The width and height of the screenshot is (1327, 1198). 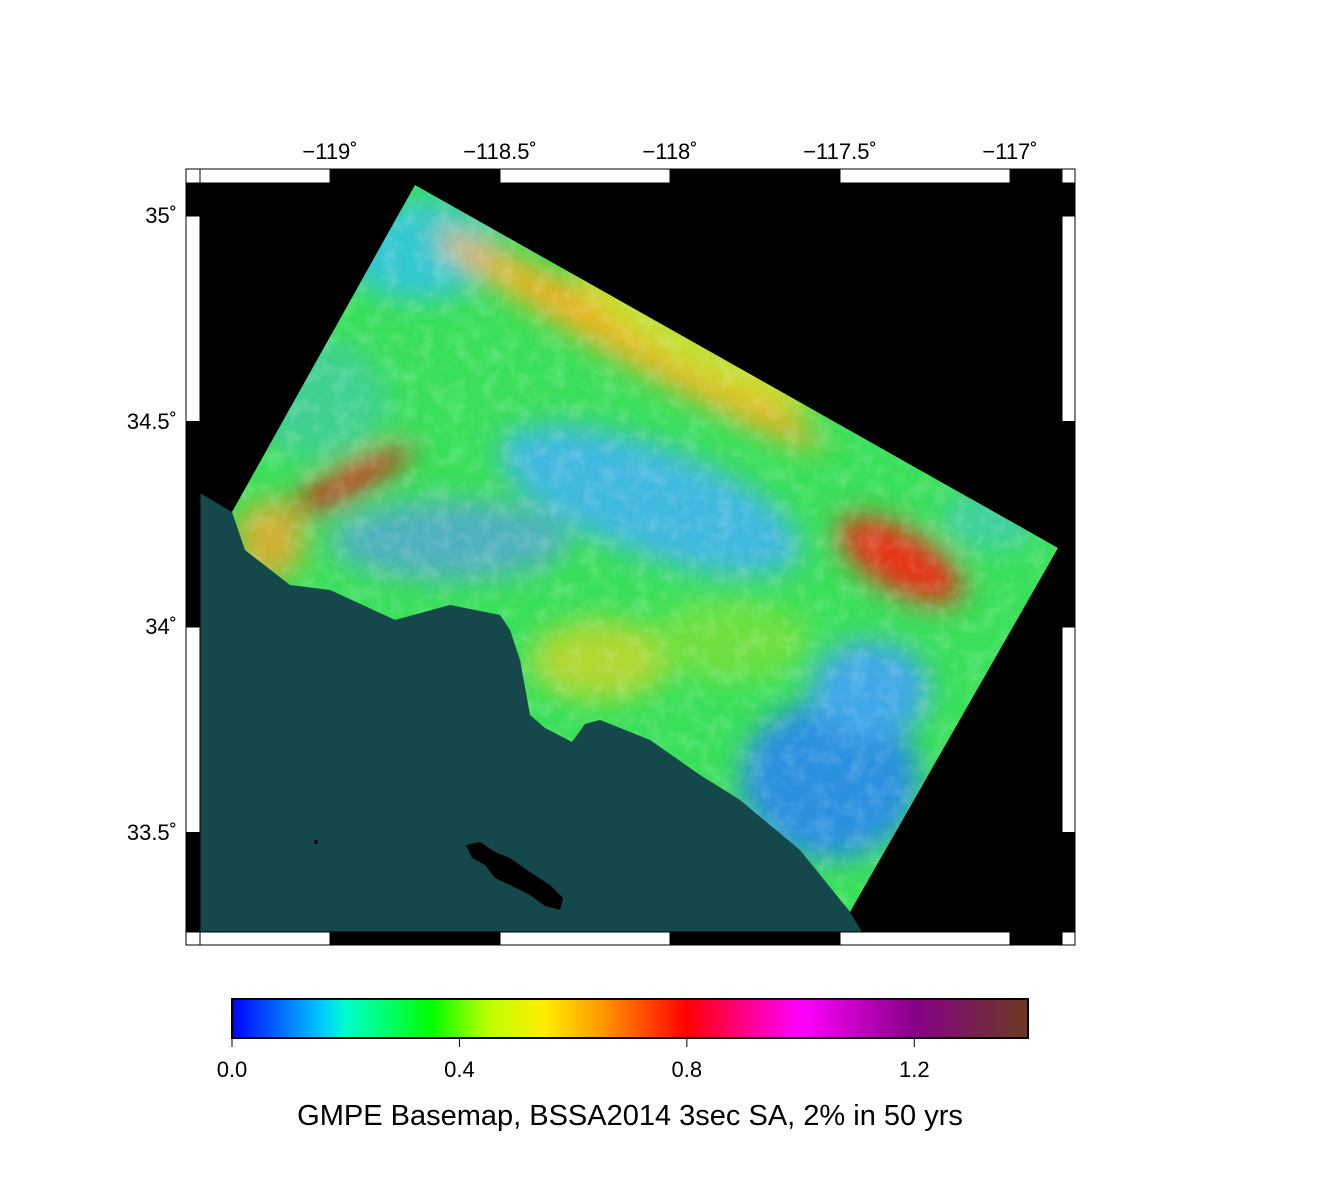 What do you see at coordinates (151, 421) in the screenshot?
I see `lat-tick-label: 34.5˚` at bounding box center [151, 421].